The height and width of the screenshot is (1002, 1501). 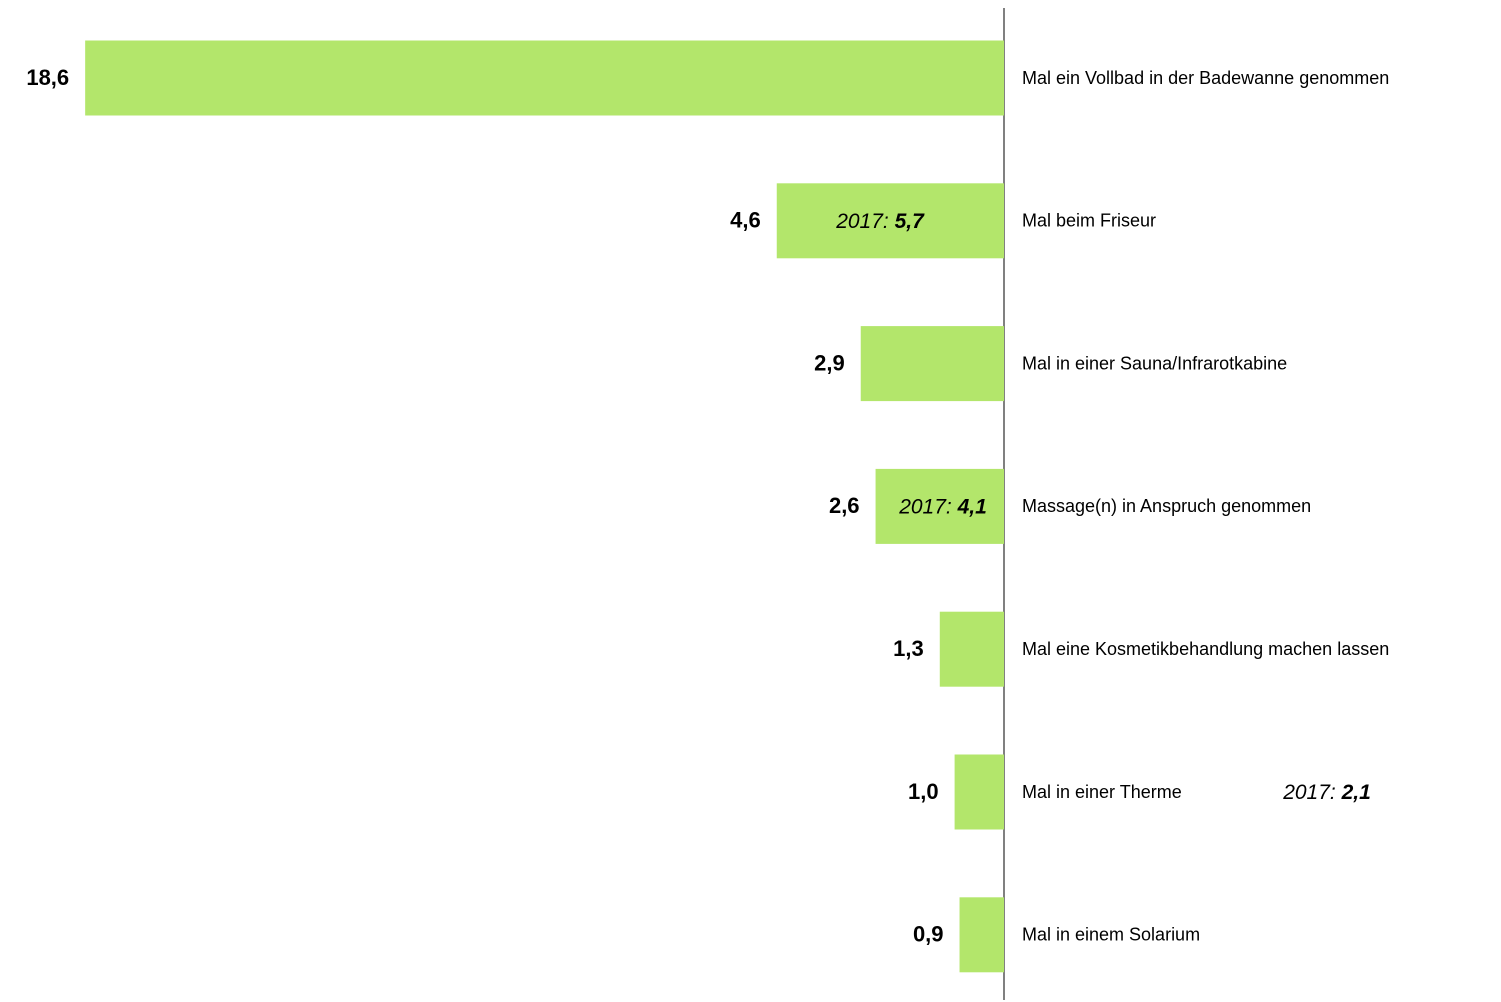 What do you see at coordinates (928, 934) in the screenshot?
I see `data-label: 0,9` at bounding box center [928, 934].